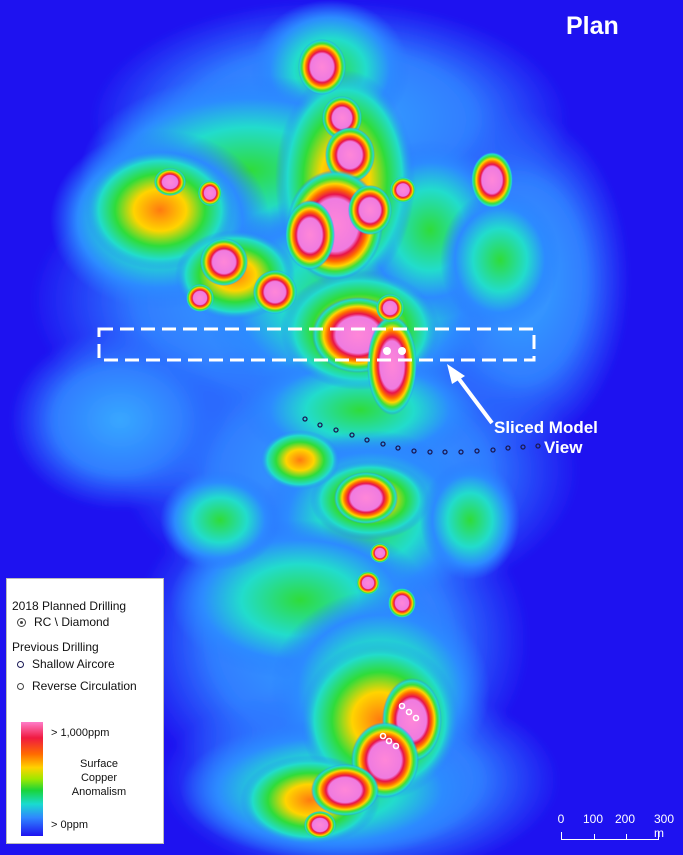 The width and height of the screenshot is (683, 855). Describe the element at coordinates (421, 435) in the screenshot. I see `aircore-holes` at that location.